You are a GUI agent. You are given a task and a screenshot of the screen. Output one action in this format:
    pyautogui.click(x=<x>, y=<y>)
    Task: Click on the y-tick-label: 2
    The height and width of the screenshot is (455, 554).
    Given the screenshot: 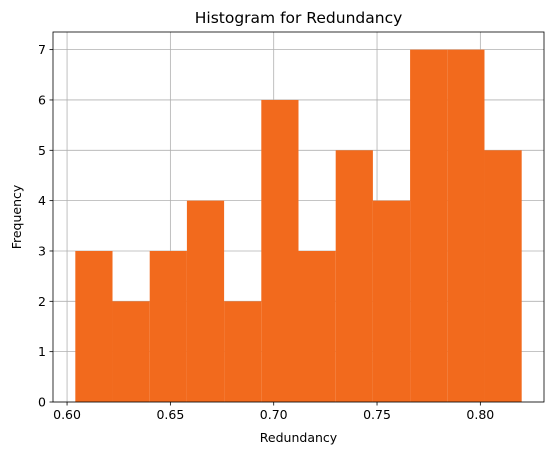 What is the action you would take?
    pyautogui.click(x=42, y=301)
    